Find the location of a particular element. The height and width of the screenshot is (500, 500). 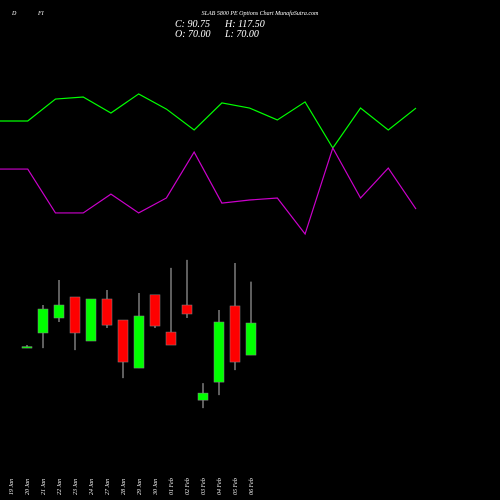

x-tick-label: 21 Jan is located at coordinates (44, 487).